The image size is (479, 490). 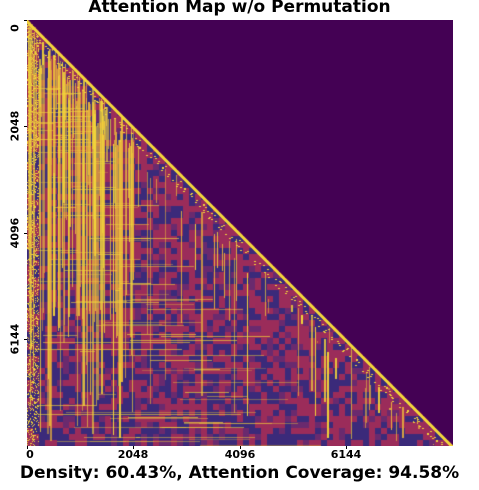 What do you see at coordinates (30, 454) in the screenshot?
I see `x-tick-label-0: 0` at bounding box center [30, 454].